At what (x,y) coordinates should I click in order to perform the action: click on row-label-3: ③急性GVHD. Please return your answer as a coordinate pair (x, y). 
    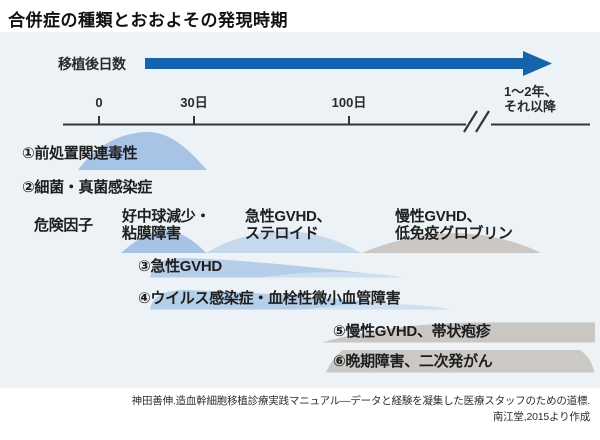
    Looking at the image, I should click on (180, 266).